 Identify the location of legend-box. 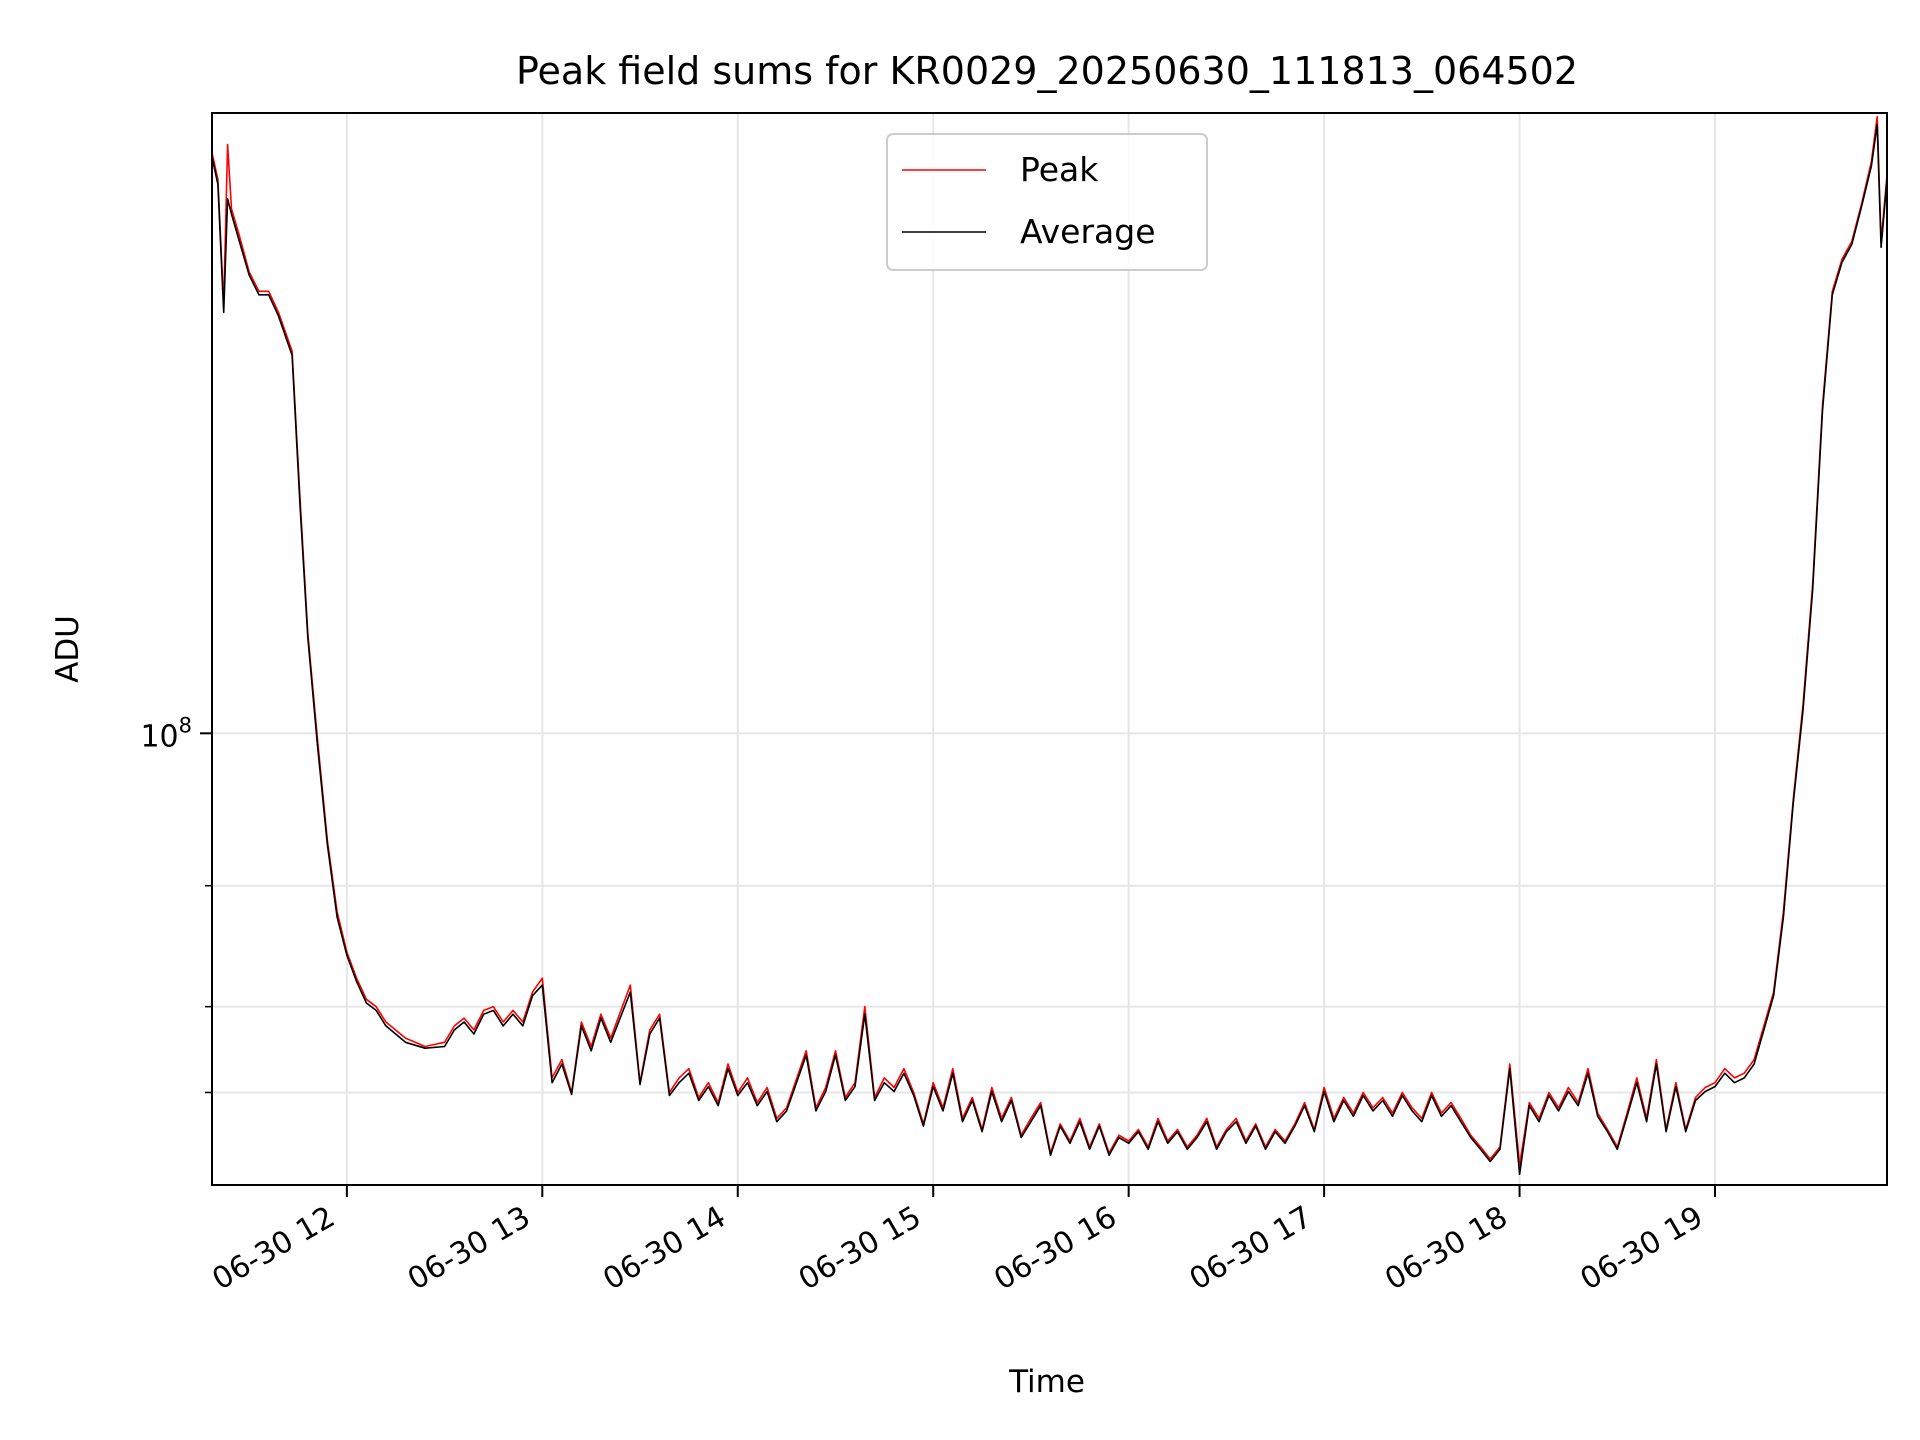
(1047, 202).